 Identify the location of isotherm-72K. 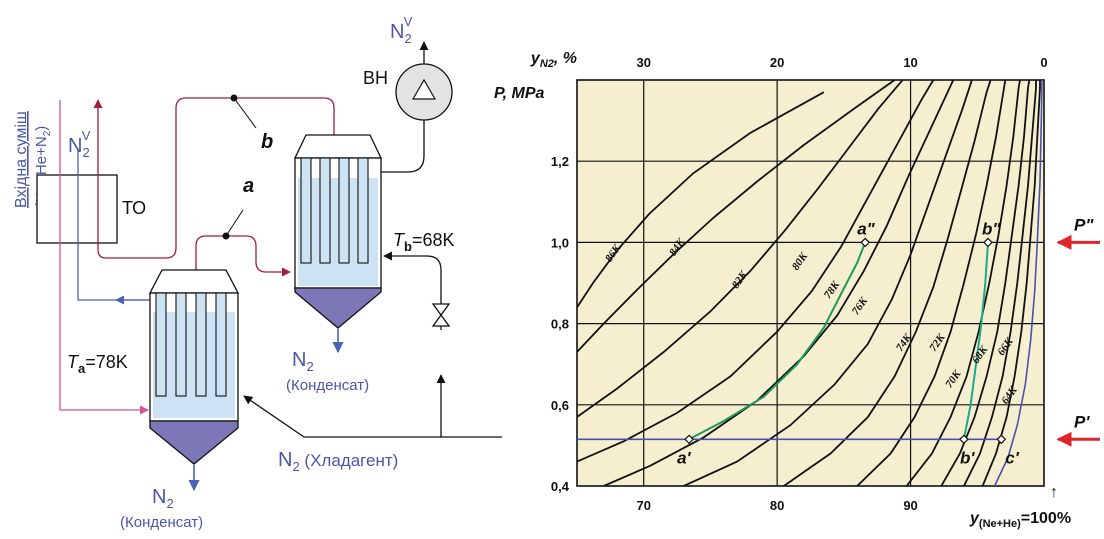
(931, 283).